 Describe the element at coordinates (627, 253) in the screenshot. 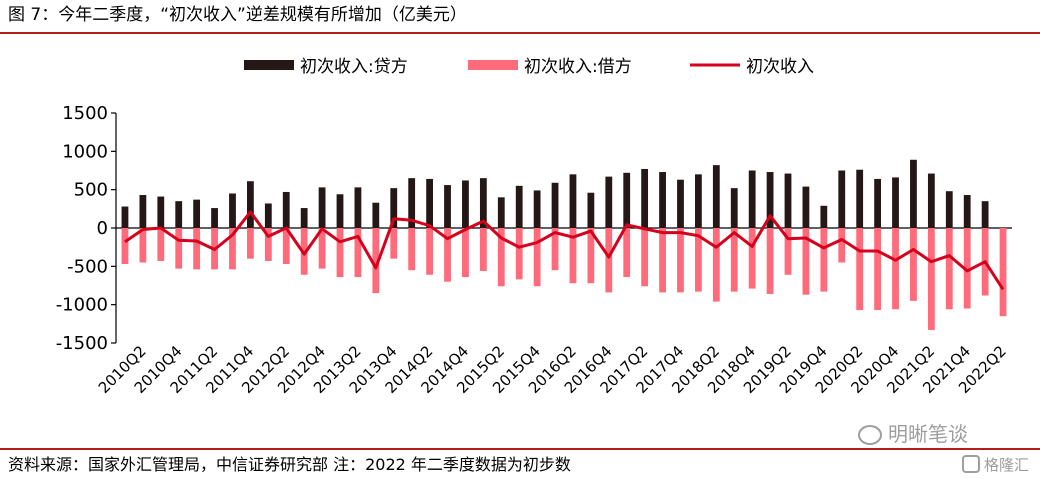

I see `bar-debit-2017Q1` at that location.